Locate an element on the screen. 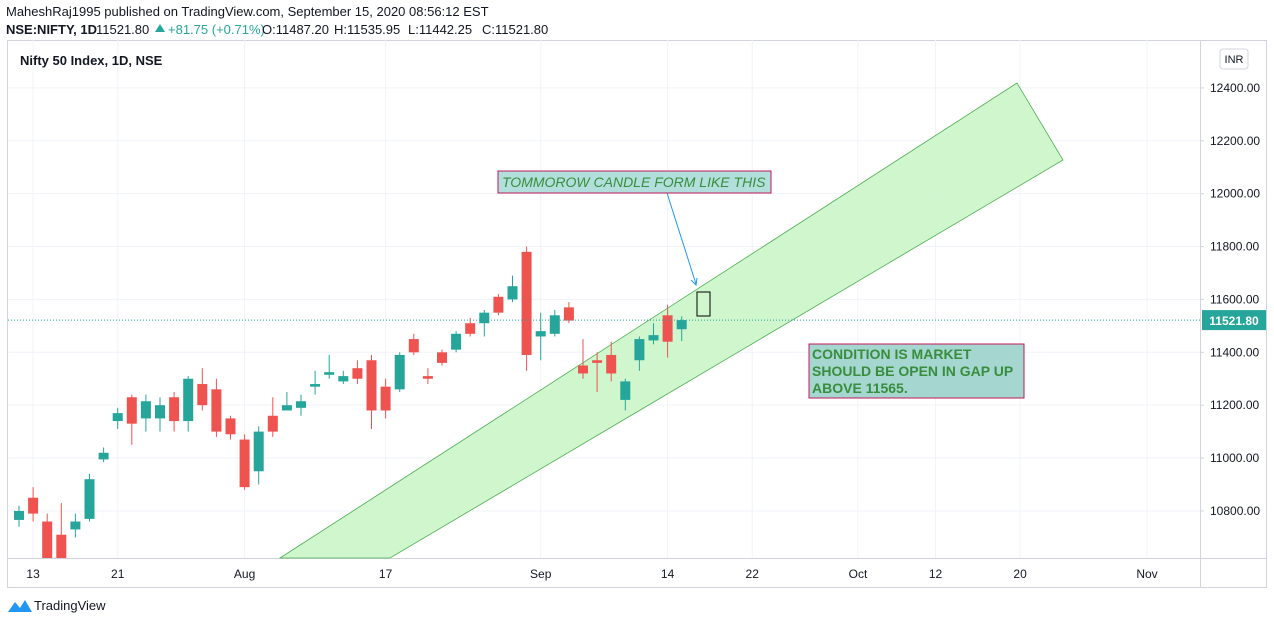 This screenshot has height=629, width=1274. legend-title: Nifty 50 Index, 1D, NSE is located at coordinates (91, 60).